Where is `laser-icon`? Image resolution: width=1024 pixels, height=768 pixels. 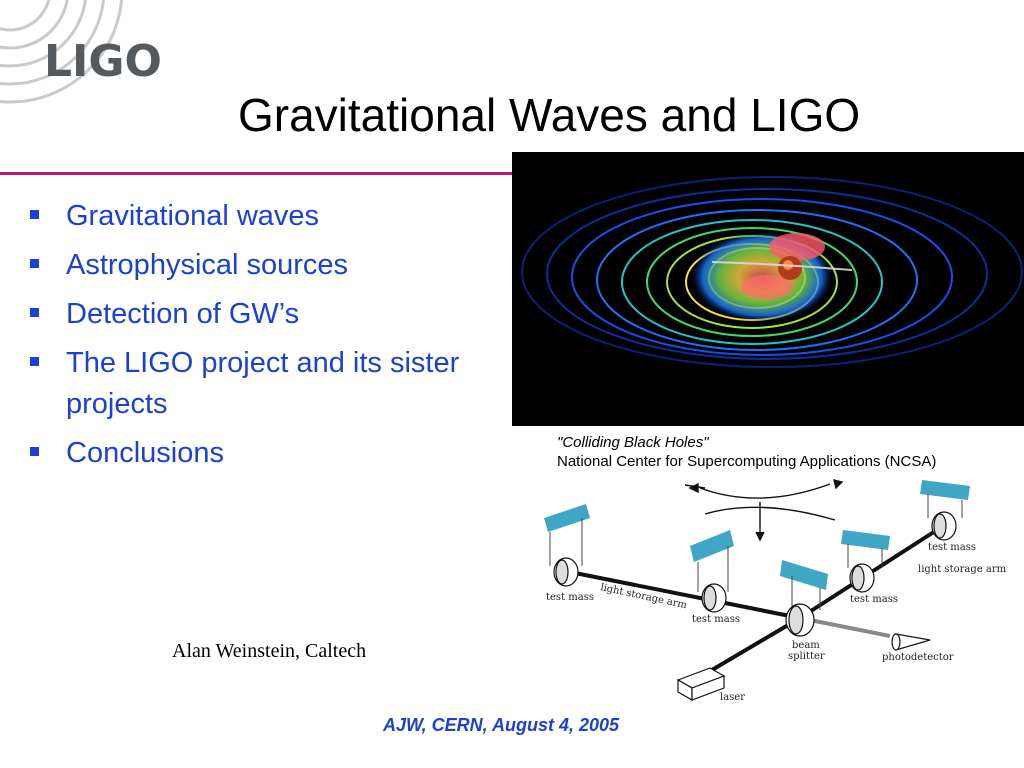
laser-icon is located at coordinates (701, 684).